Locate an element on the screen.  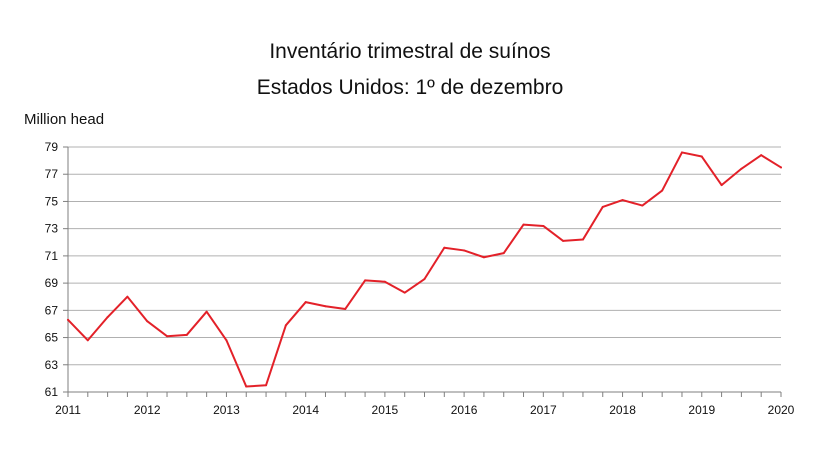
x-tick-labels: 2011 2012 2013 2014 2015 2016 2017 2018 2019 2020 is located at coordinates (425, 410).